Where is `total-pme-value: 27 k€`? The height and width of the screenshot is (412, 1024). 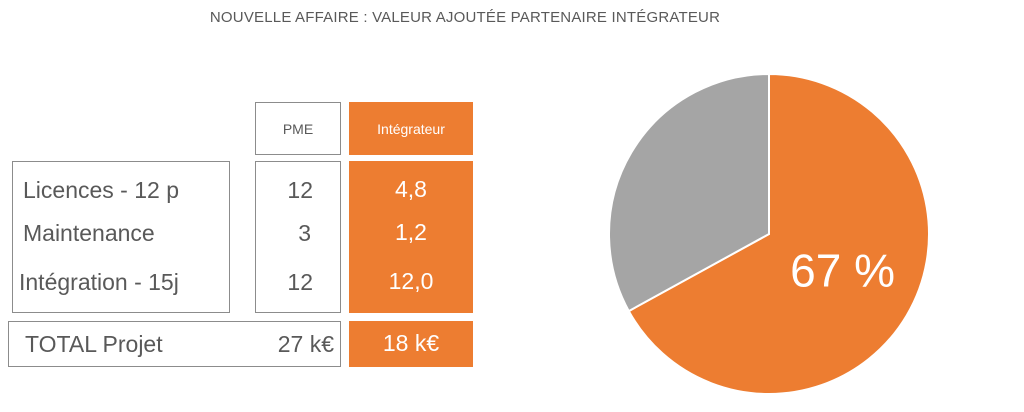 total-pme-value: 27 k€ is located at coordinates (305, 344).